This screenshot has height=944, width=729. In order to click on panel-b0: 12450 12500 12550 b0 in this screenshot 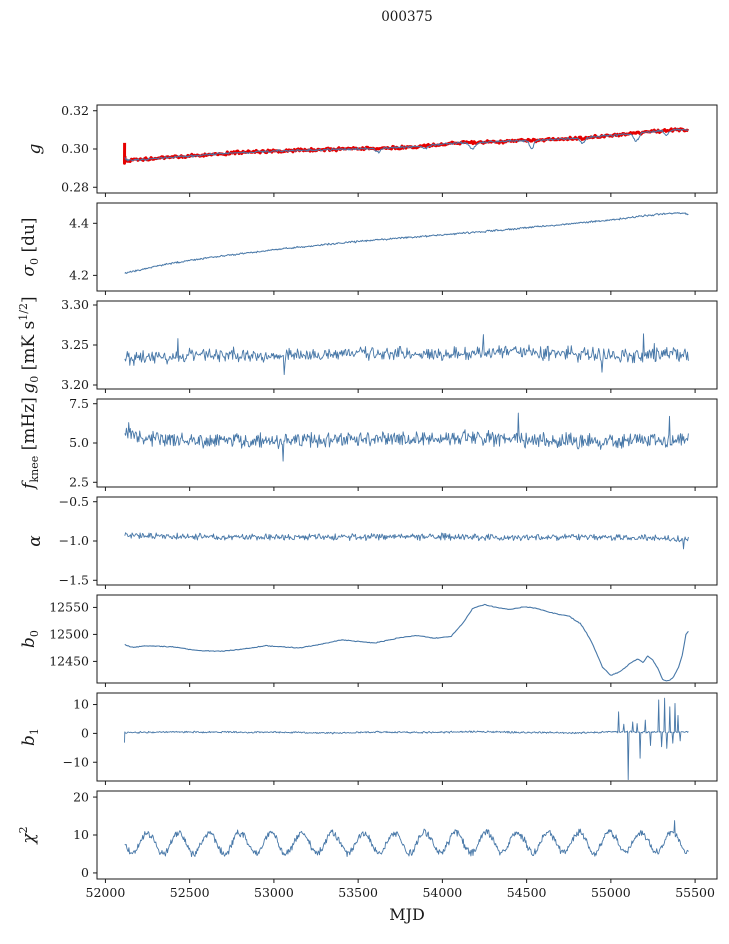, I will do `click(368, 640)`.